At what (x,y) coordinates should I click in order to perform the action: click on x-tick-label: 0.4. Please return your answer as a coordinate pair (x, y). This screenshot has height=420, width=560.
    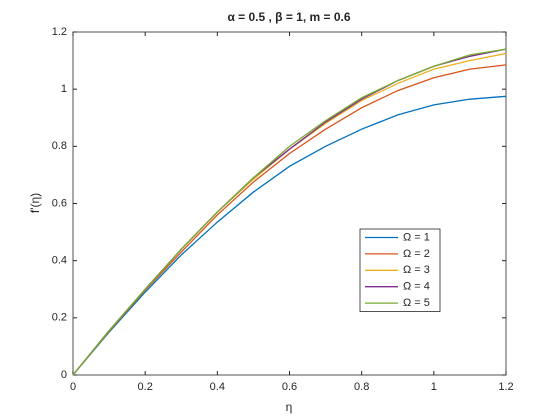
    Looking at the image, I should click on (217, 387).